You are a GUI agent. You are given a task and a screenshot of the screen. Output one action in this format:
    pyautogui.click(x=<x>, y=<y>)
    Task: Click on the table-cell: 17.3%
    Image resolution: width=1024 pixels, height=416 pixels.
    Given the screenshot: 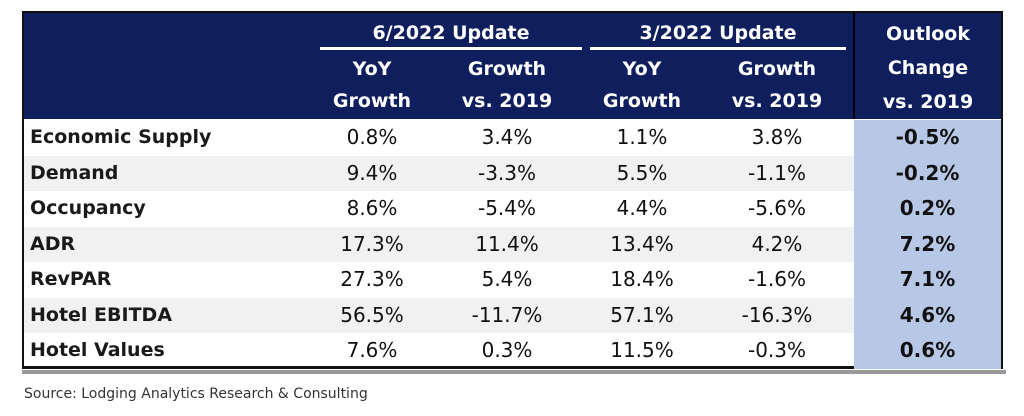 What is the action you would take?
    pyautogui.click(x=372, y=243)
    